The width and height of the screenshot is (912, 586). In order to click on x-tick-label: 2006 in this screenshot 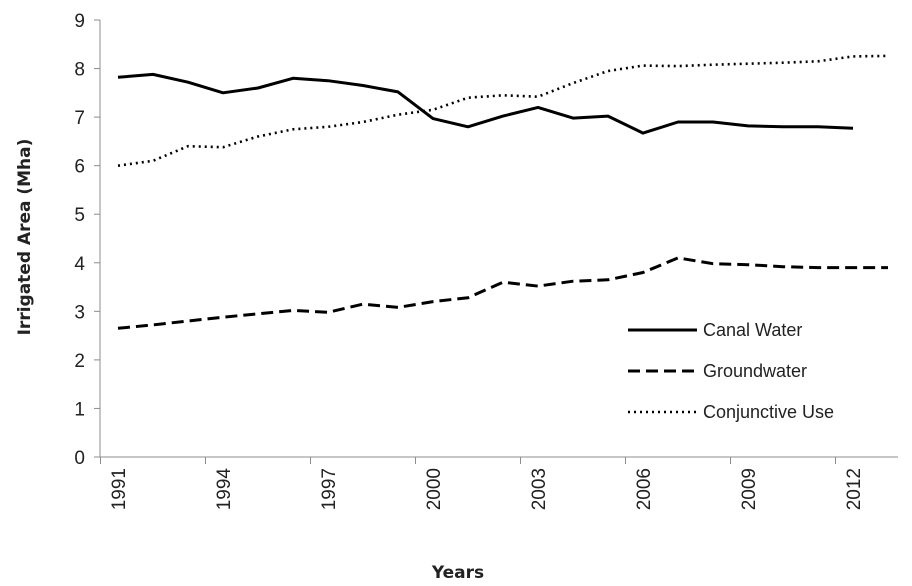, I will do `click(644, 489)`.